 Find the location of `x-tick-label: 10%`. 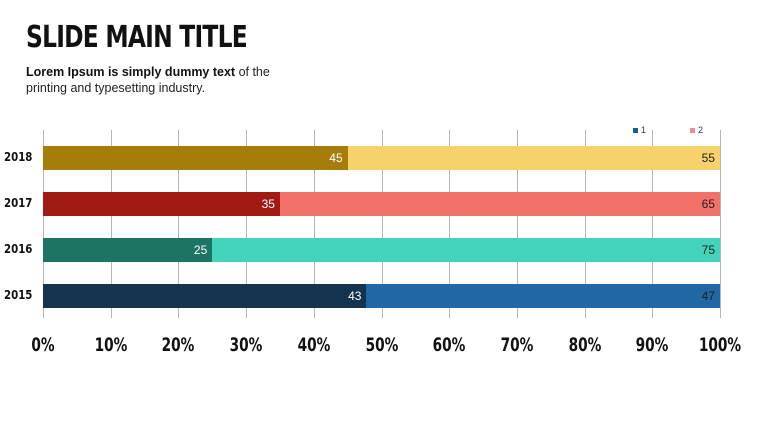

x-tick-label: 10% is located at coordinates (111, 345).